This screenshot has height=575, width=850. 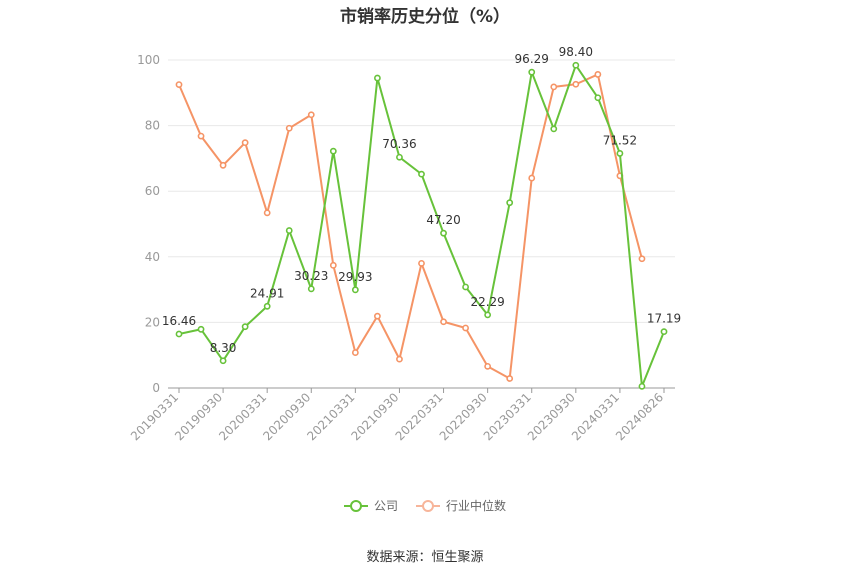 I want to click on data-label: 16.46, so click(x=179, y=321).